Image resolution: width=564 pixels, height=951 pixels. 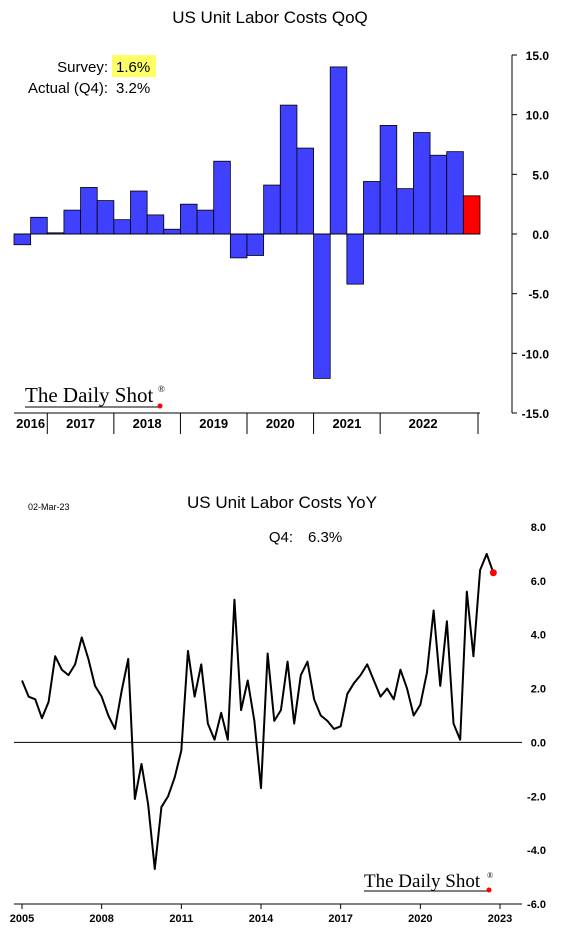 What do you see at coordinates (538, 636) in the screenshot?
I see `yoy-y-tick-label: 4.0` at bounding box center [538, 636].